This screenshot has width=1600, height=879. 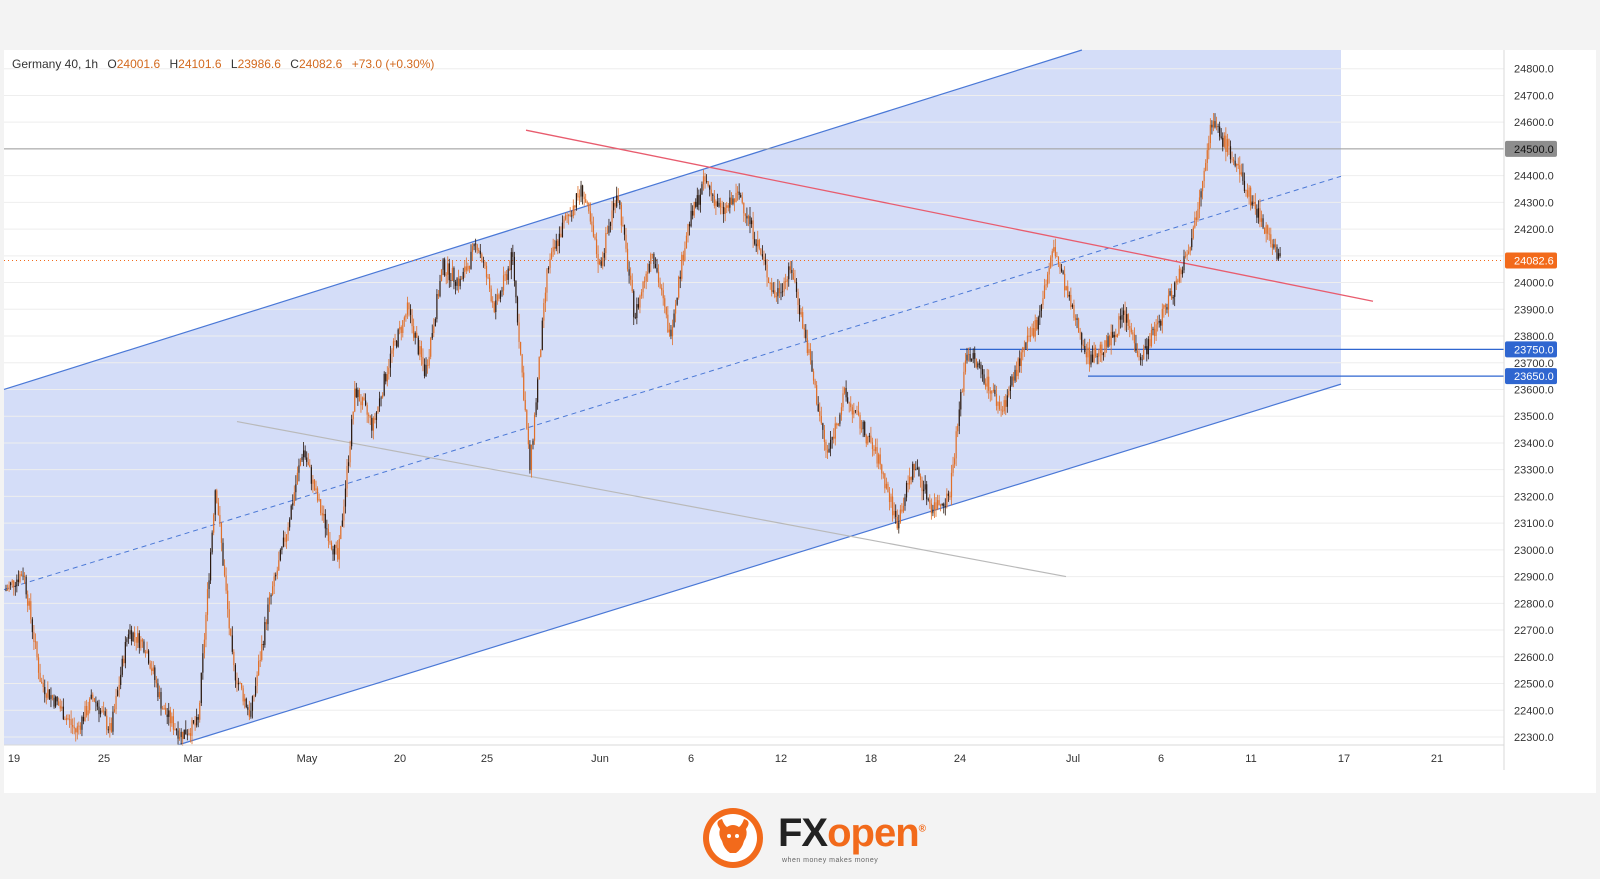 I want to click on x-tick-label: 17, so click(x=1344, y=759).